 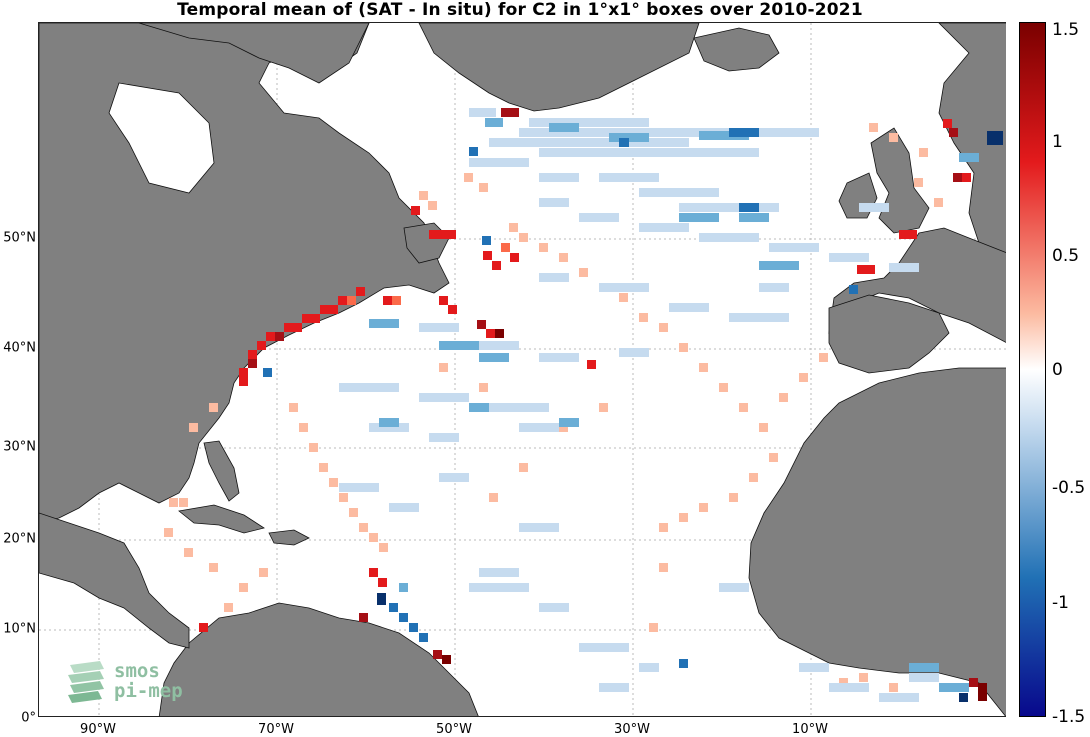 What do you see at coordinates (221, 471) in the screenshot?
I see `florida-land` at bounding box center [221, 471].